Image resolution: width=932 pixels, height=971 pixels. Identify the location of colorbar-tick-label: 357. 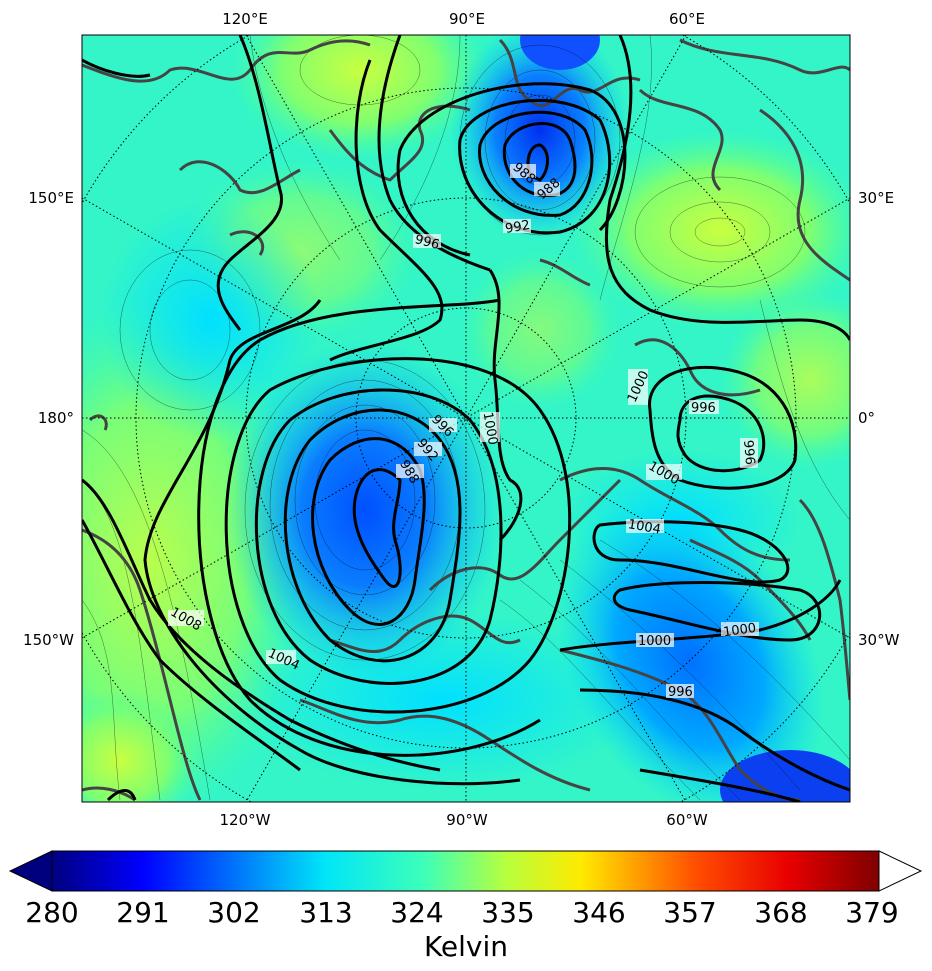
(689, 912).